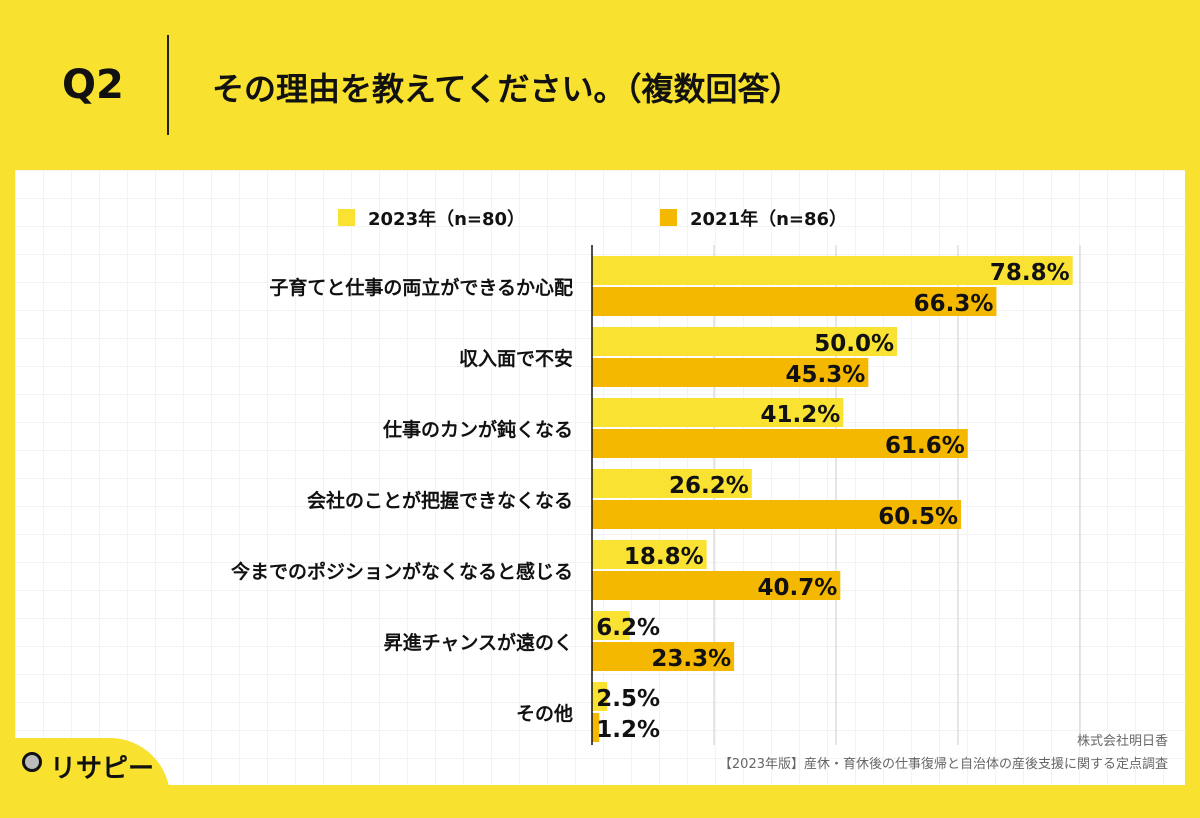 Image resolution: width=1200 pixels, height=818 pixels. What do you see at coordinates (797, 588) in the screenshot?
I see `data-label: 40.7%` at bounding box center [797, 588].